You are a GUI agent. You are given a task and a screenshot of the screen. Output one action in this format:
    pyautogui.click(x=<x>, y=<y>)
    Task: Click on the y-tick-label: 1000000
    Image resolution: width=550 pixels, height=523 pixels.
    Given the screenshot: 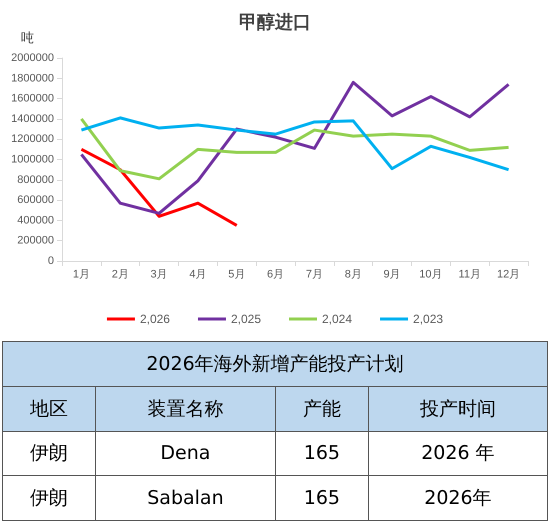 What is the action you would take?
    pyautogui.click(x=32, y=160)
    